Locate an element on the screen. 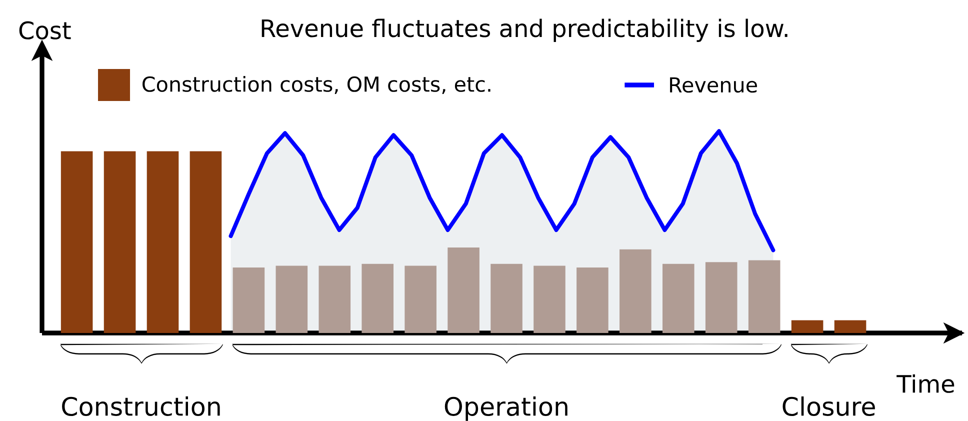  legend-label: Construction costs, OM costs, etc. is located at coordinates (316, 85).